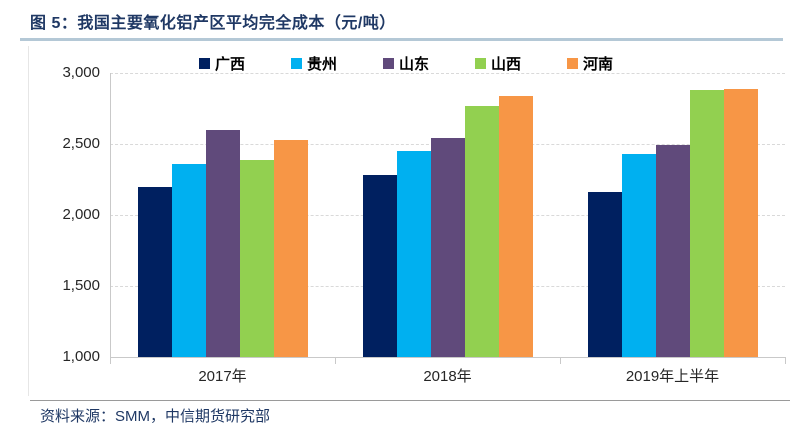 This screenshot has width=812, height=433. What do you see at coordinates (222, 376) in the screenshot?
I see `x-tick-label: 2017年` at bounding box center [222, 376].